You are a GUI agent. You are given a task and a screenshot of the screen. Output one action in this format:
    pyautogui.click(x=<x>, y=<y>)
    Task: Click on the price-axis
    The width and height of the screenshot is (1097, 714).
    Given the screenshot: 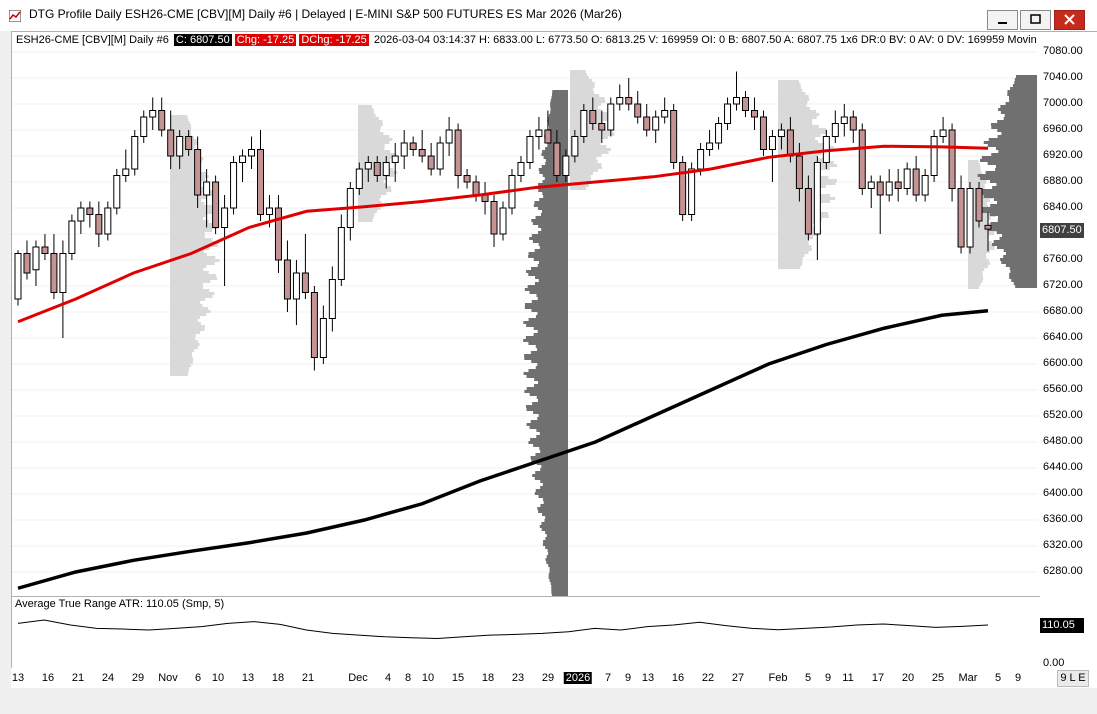 What is the action you would take?
    pyautogui.click(x=1068, y=349)
    